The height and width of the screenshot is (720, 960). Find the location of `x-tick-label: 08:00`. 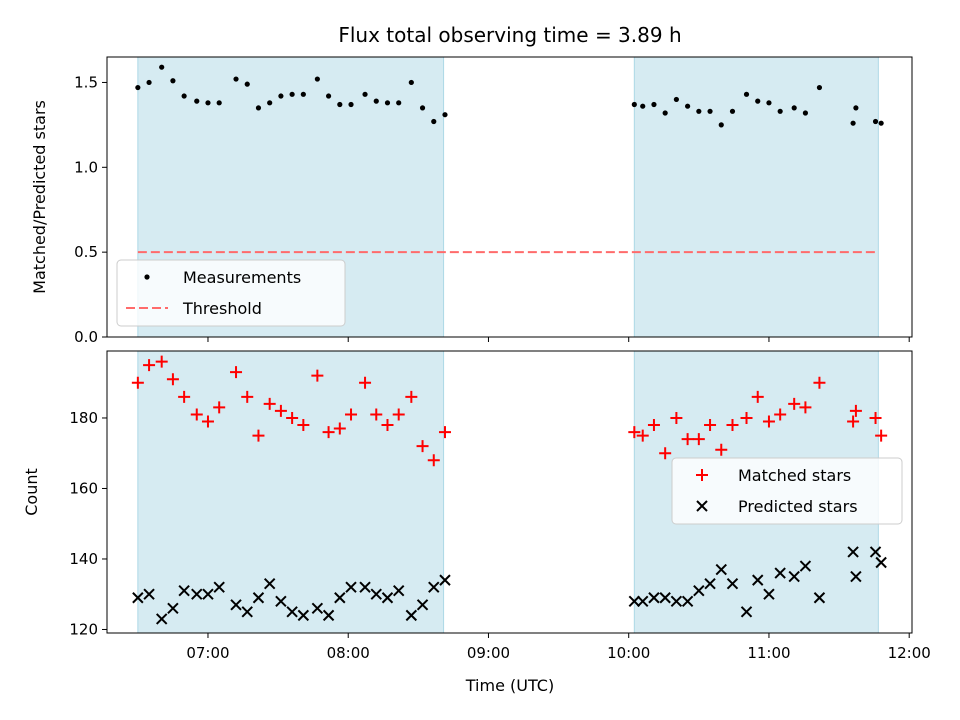

x-tick-label: 08:00 is located at coordinates (348, 653).